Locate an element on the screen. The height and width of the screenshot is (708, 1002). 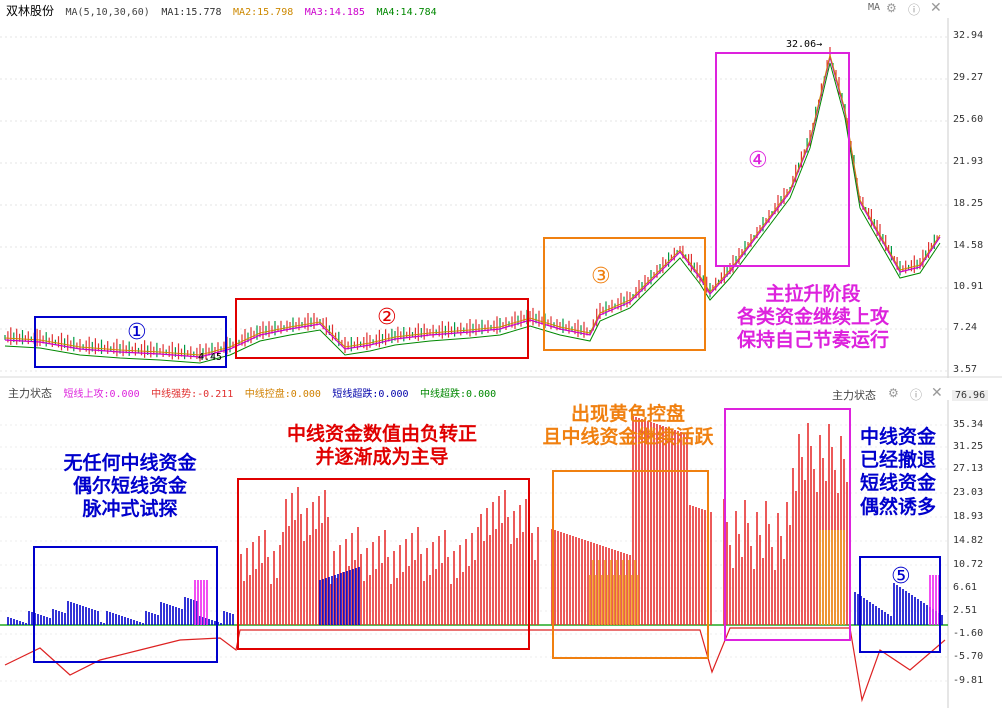
low-price-label: 4.45 is located at coordinates (210, 357).